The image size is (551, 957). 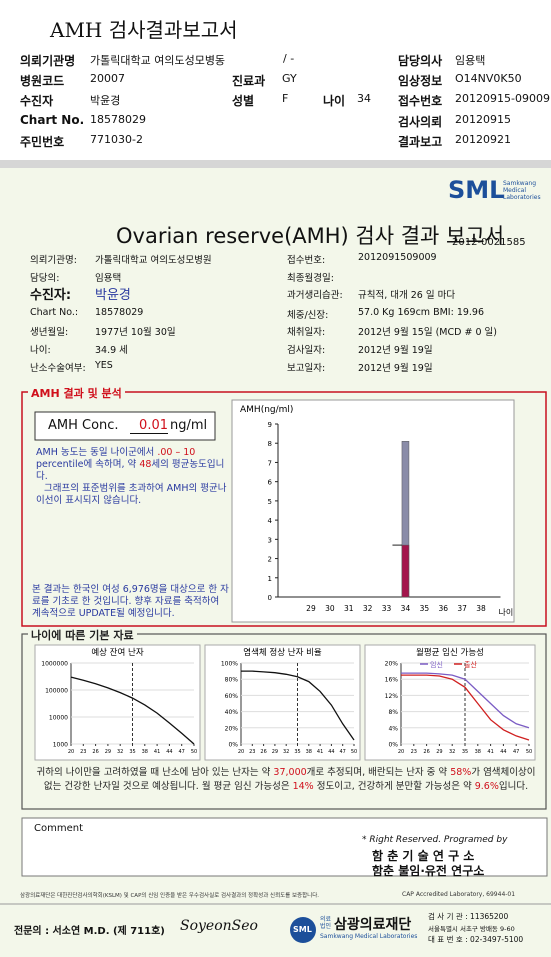 What do you see at coordinates (393, 728) in the screenshot?
I see `y-tick-label: 4%` at bounding box center [393, 728].